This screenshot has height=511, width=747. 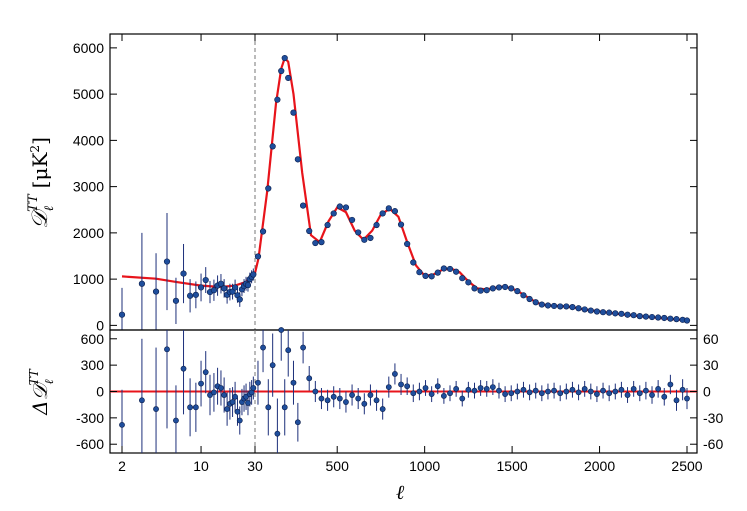 What do you see at coordinates (424, 466) in the screenshot?
I see `x-tick-label: 1000` at bounding box center [424, 466].